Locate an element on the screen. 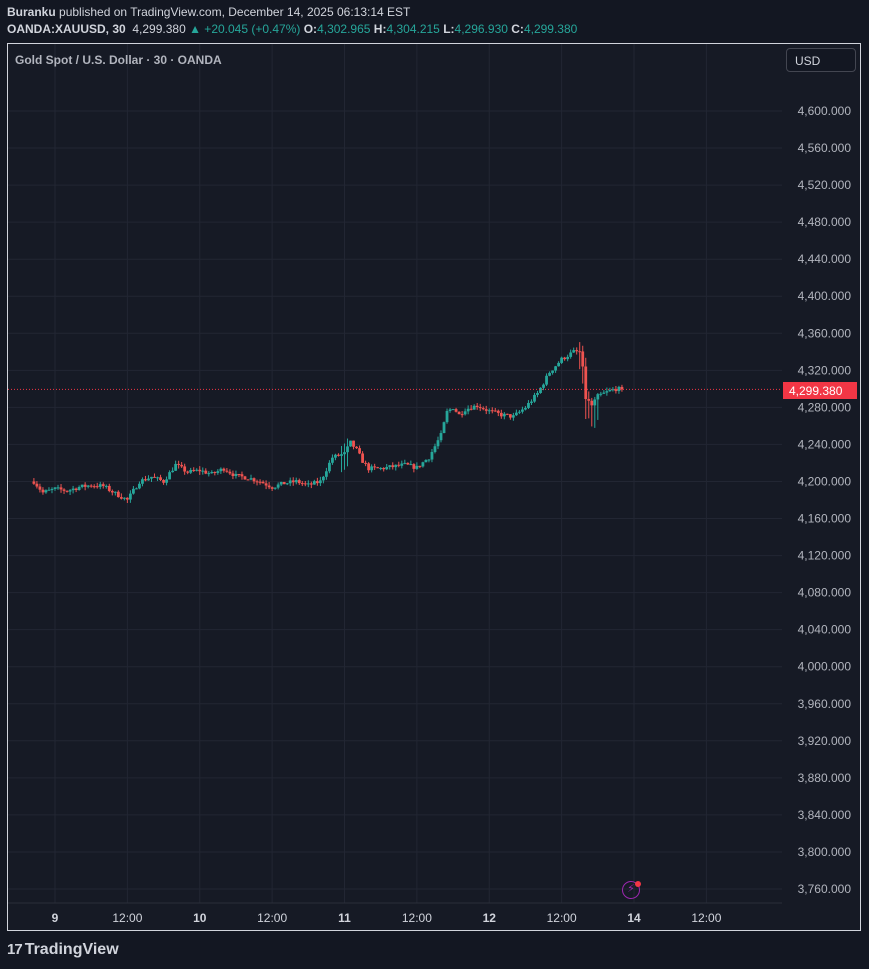 Image resolution: width=869 pixels, height=969 pixels. x-tick-label: 9 is located at coordinates (55, 918).